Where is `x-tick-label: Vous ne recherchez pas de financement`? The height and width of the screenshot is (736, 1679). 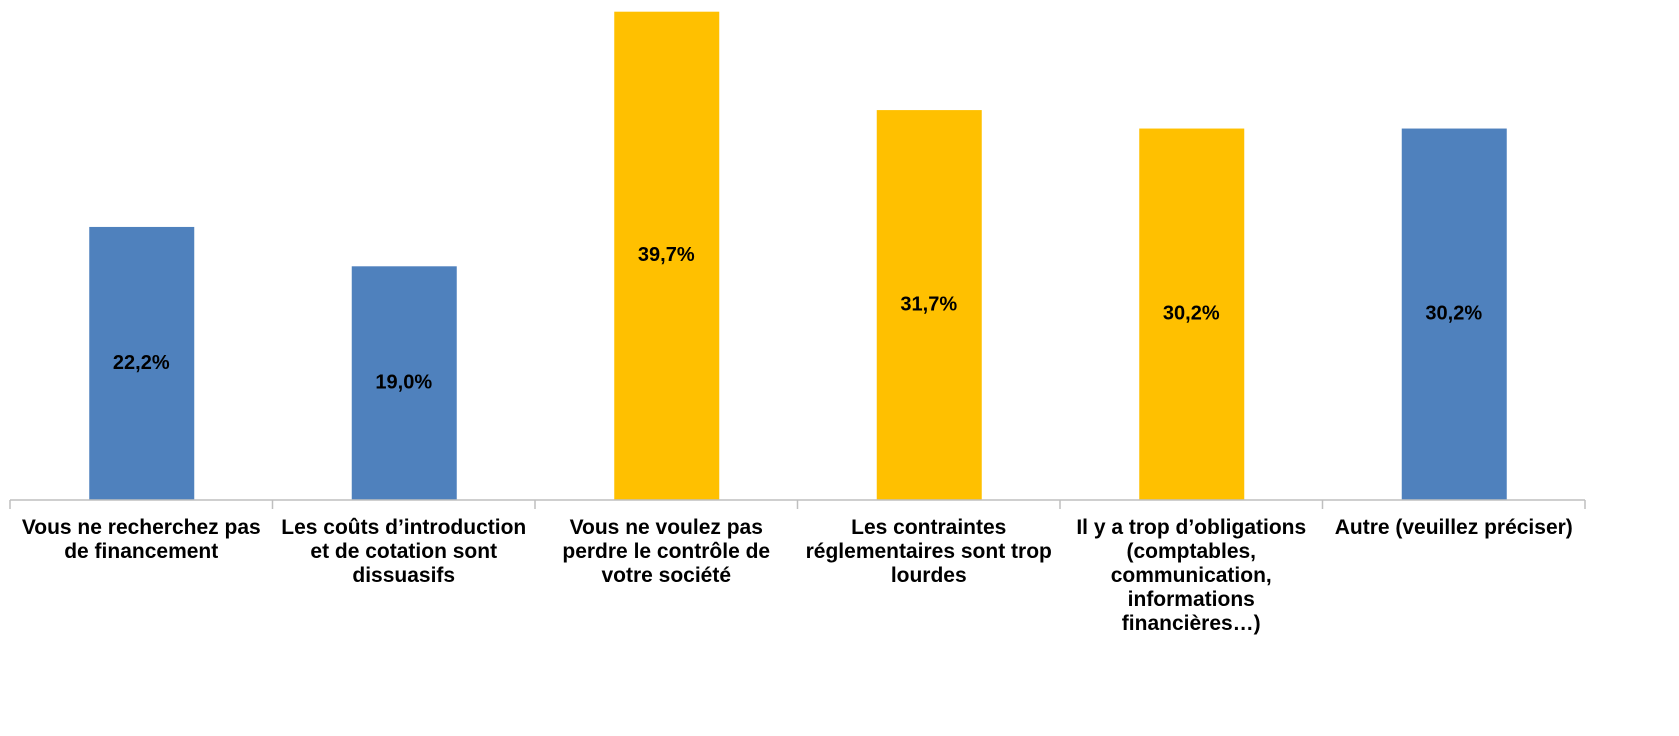
x-tick-label: Vous ne recherchez pas de financement is located at coordinates (141, 539).